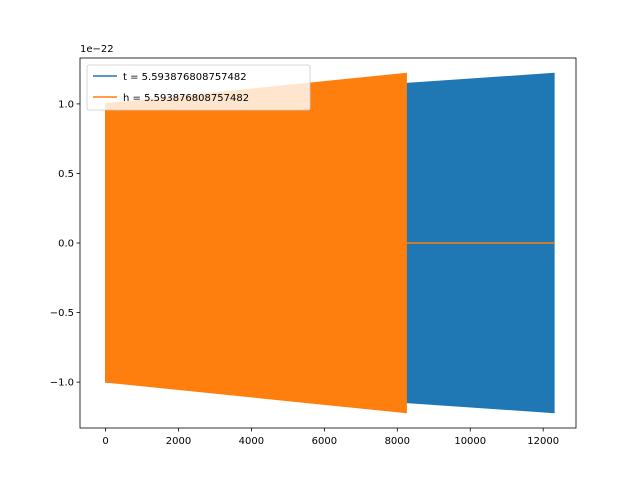 This screenshot has height=480, width=640. Describe the element at coordinates (62, 383) in the screenshot. I see `y-tick-label: −1.0` at that location.